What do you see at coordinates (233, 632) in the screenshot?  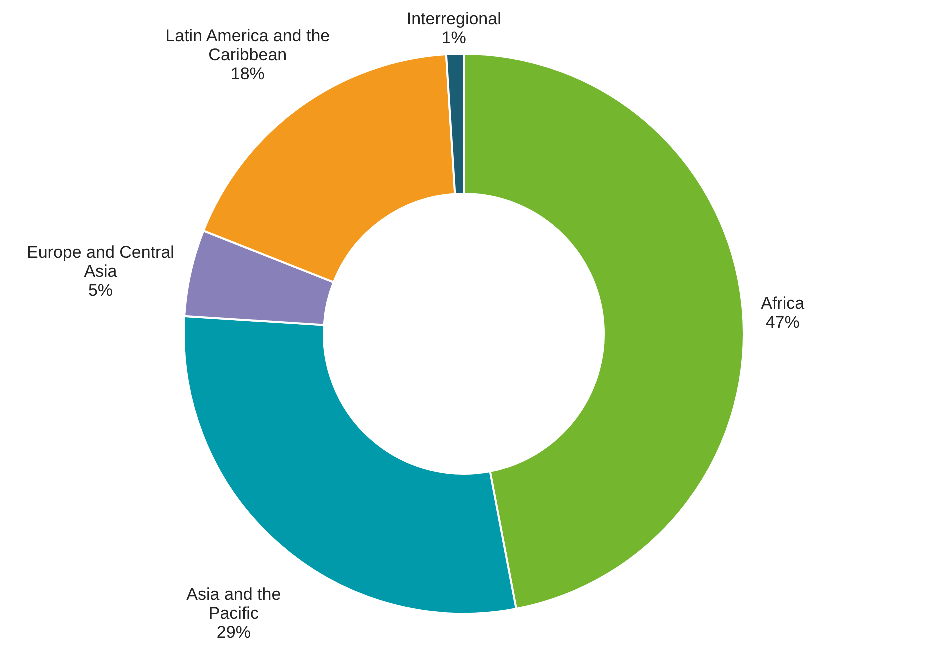 I see `data-label: 29%` at bounding box center [233, 632].